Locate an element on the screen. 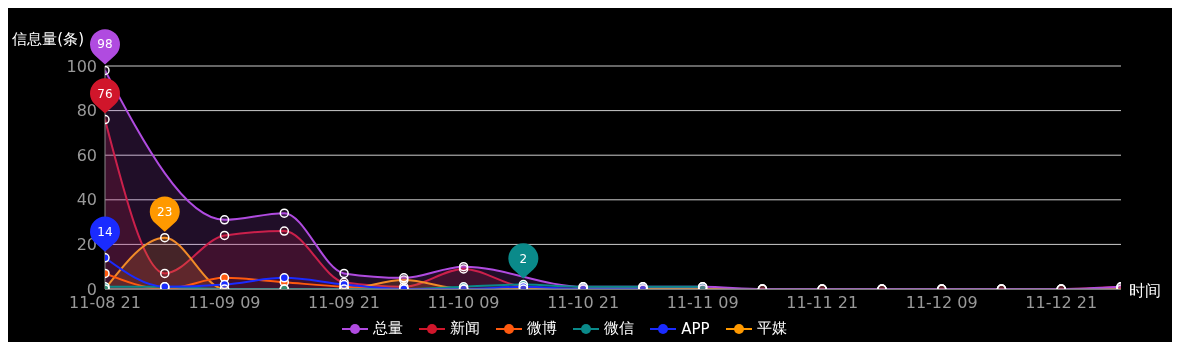  x-tick-label: 11-10 21 is located at coordinates (583, 303).